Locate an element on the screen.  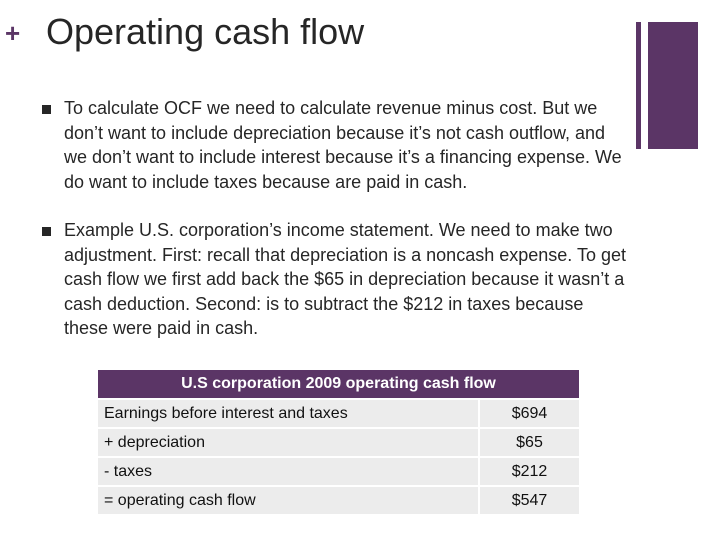
table-row: Earnings before interest and taxes $694 is located at coordinates (338, 414).